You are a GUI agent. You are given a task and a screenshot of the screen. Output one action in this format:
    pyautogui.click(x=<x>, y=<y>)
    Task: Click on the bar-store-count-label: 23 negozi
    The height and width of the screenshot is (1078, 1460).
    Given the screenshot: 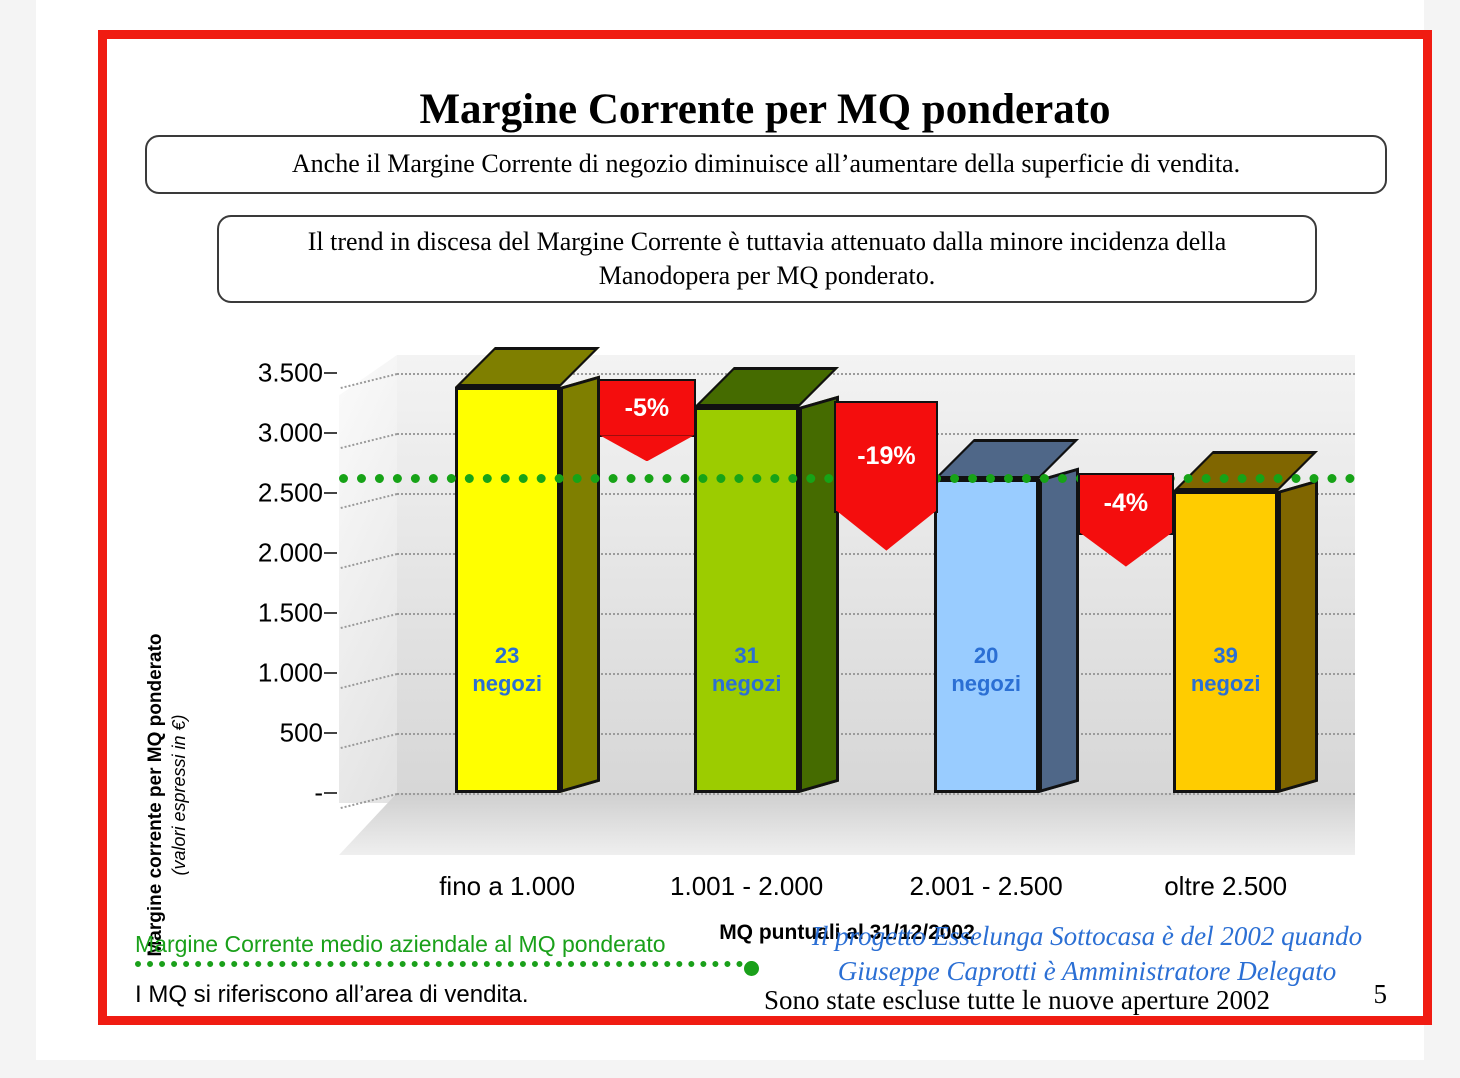 What is the action you would take?
    pyautogui.click(x=507, y=669)
    